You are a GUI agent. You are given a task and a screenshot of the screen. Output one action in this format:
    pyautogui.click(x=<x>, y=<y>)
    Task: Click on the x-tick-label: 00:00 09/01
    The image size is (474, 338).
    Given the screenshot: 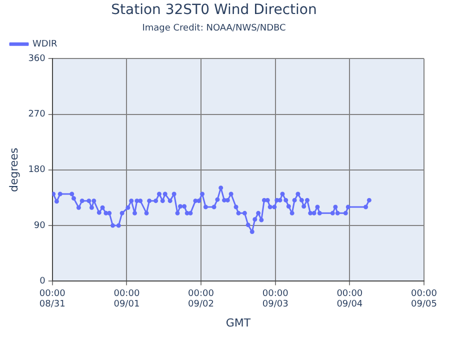 What is the action you would take?
    pyautogui.click(x=127, y=299)
    